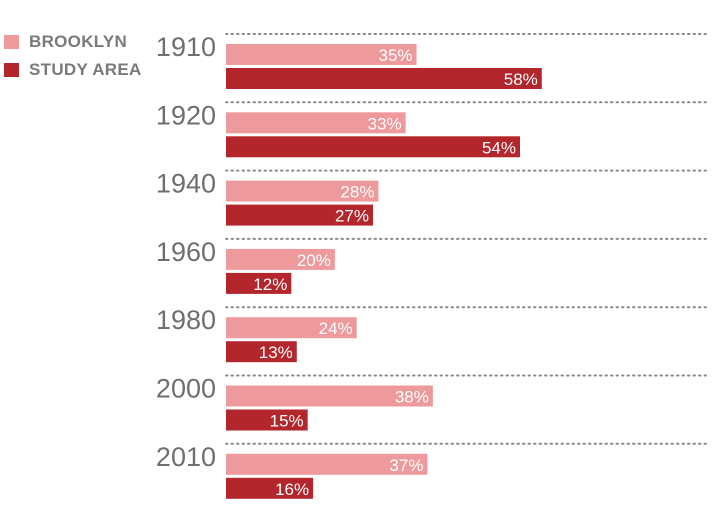 The image size is (712, 526). I want to click on value-label-study-area-1920: 54%, so click(499, 147).